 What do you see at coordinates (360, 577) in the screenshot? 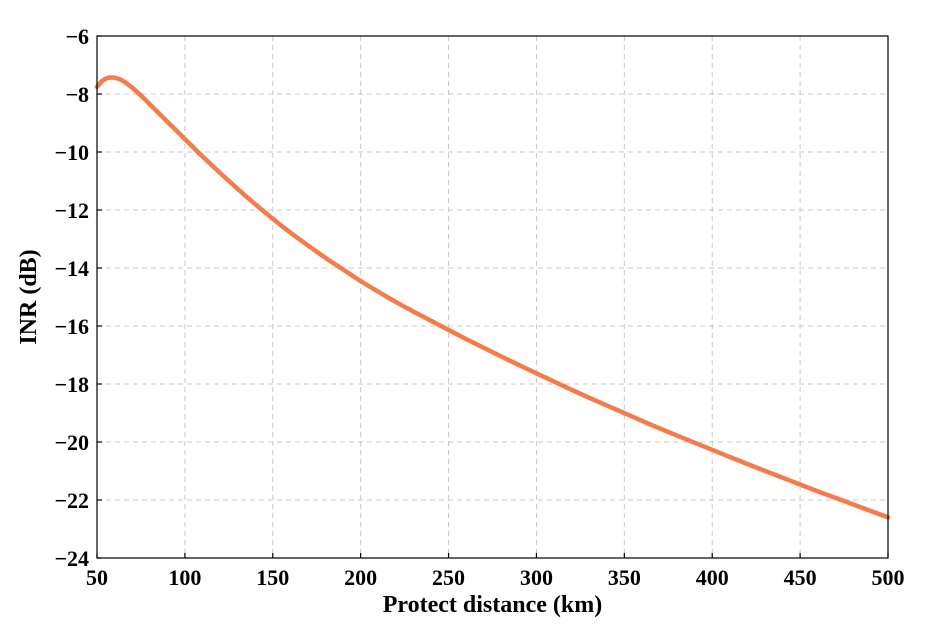
I see `x-tick-label: 200` at bounding box center [360, 577].